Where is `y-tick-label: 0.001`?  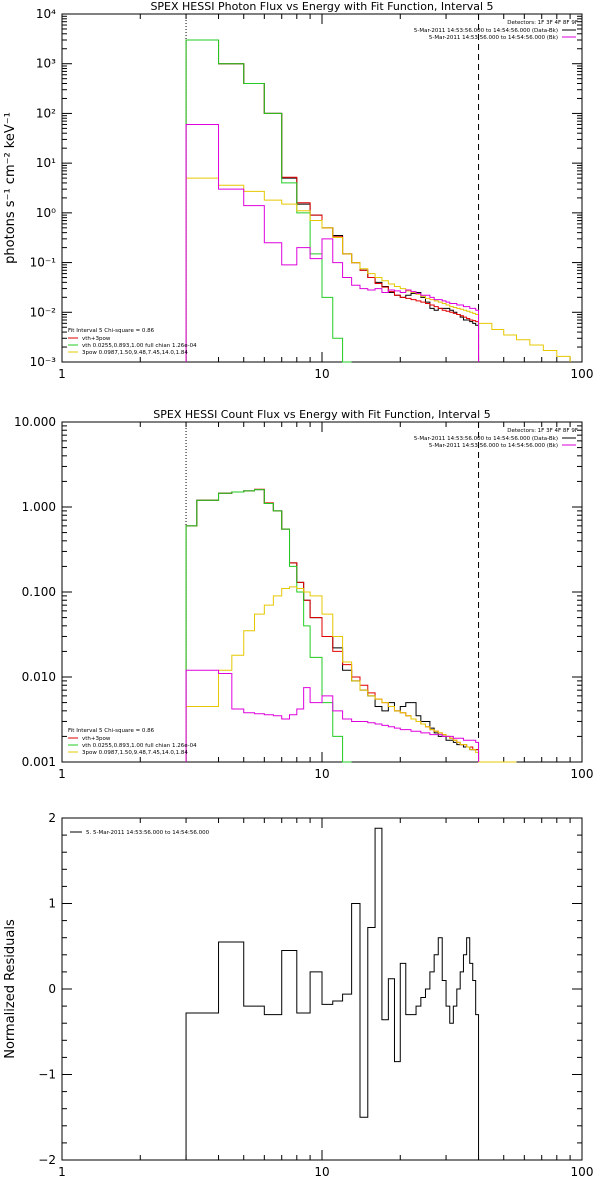 y-tick-label: 0.001 is located at coordinates (39, 762).